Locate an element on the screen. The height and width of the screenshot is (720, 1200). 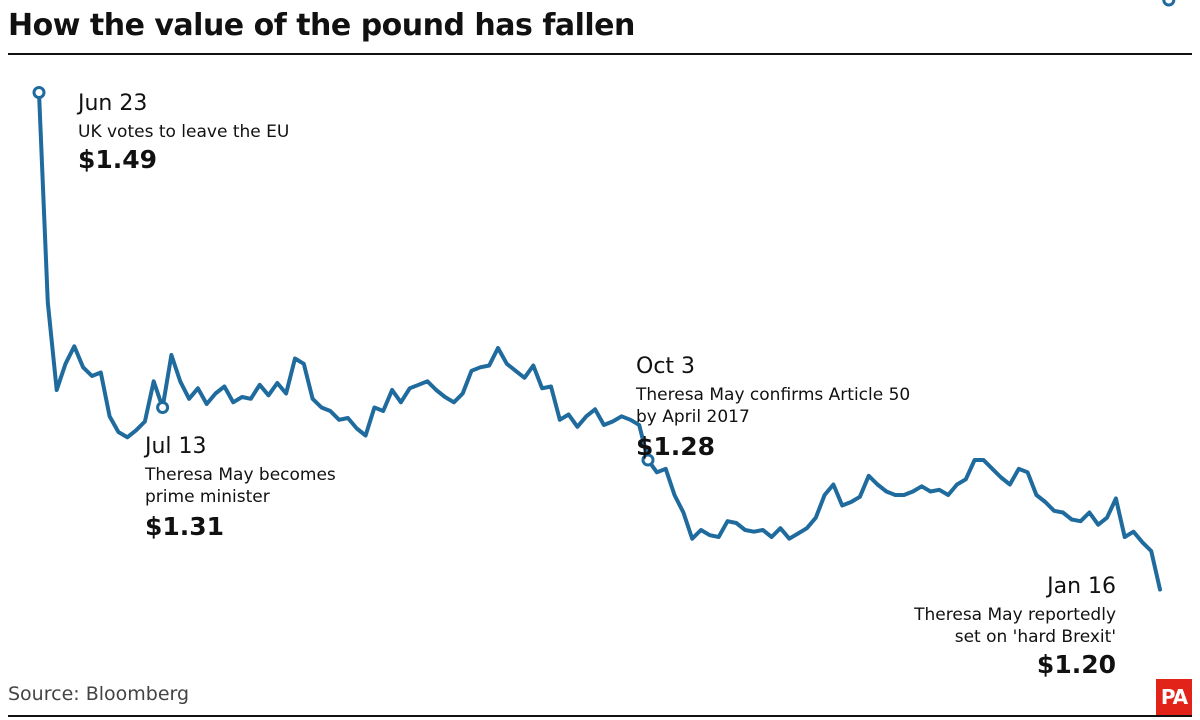
annotation-date-jan-16: Jan 16 is located at coordinates (1080, 586).